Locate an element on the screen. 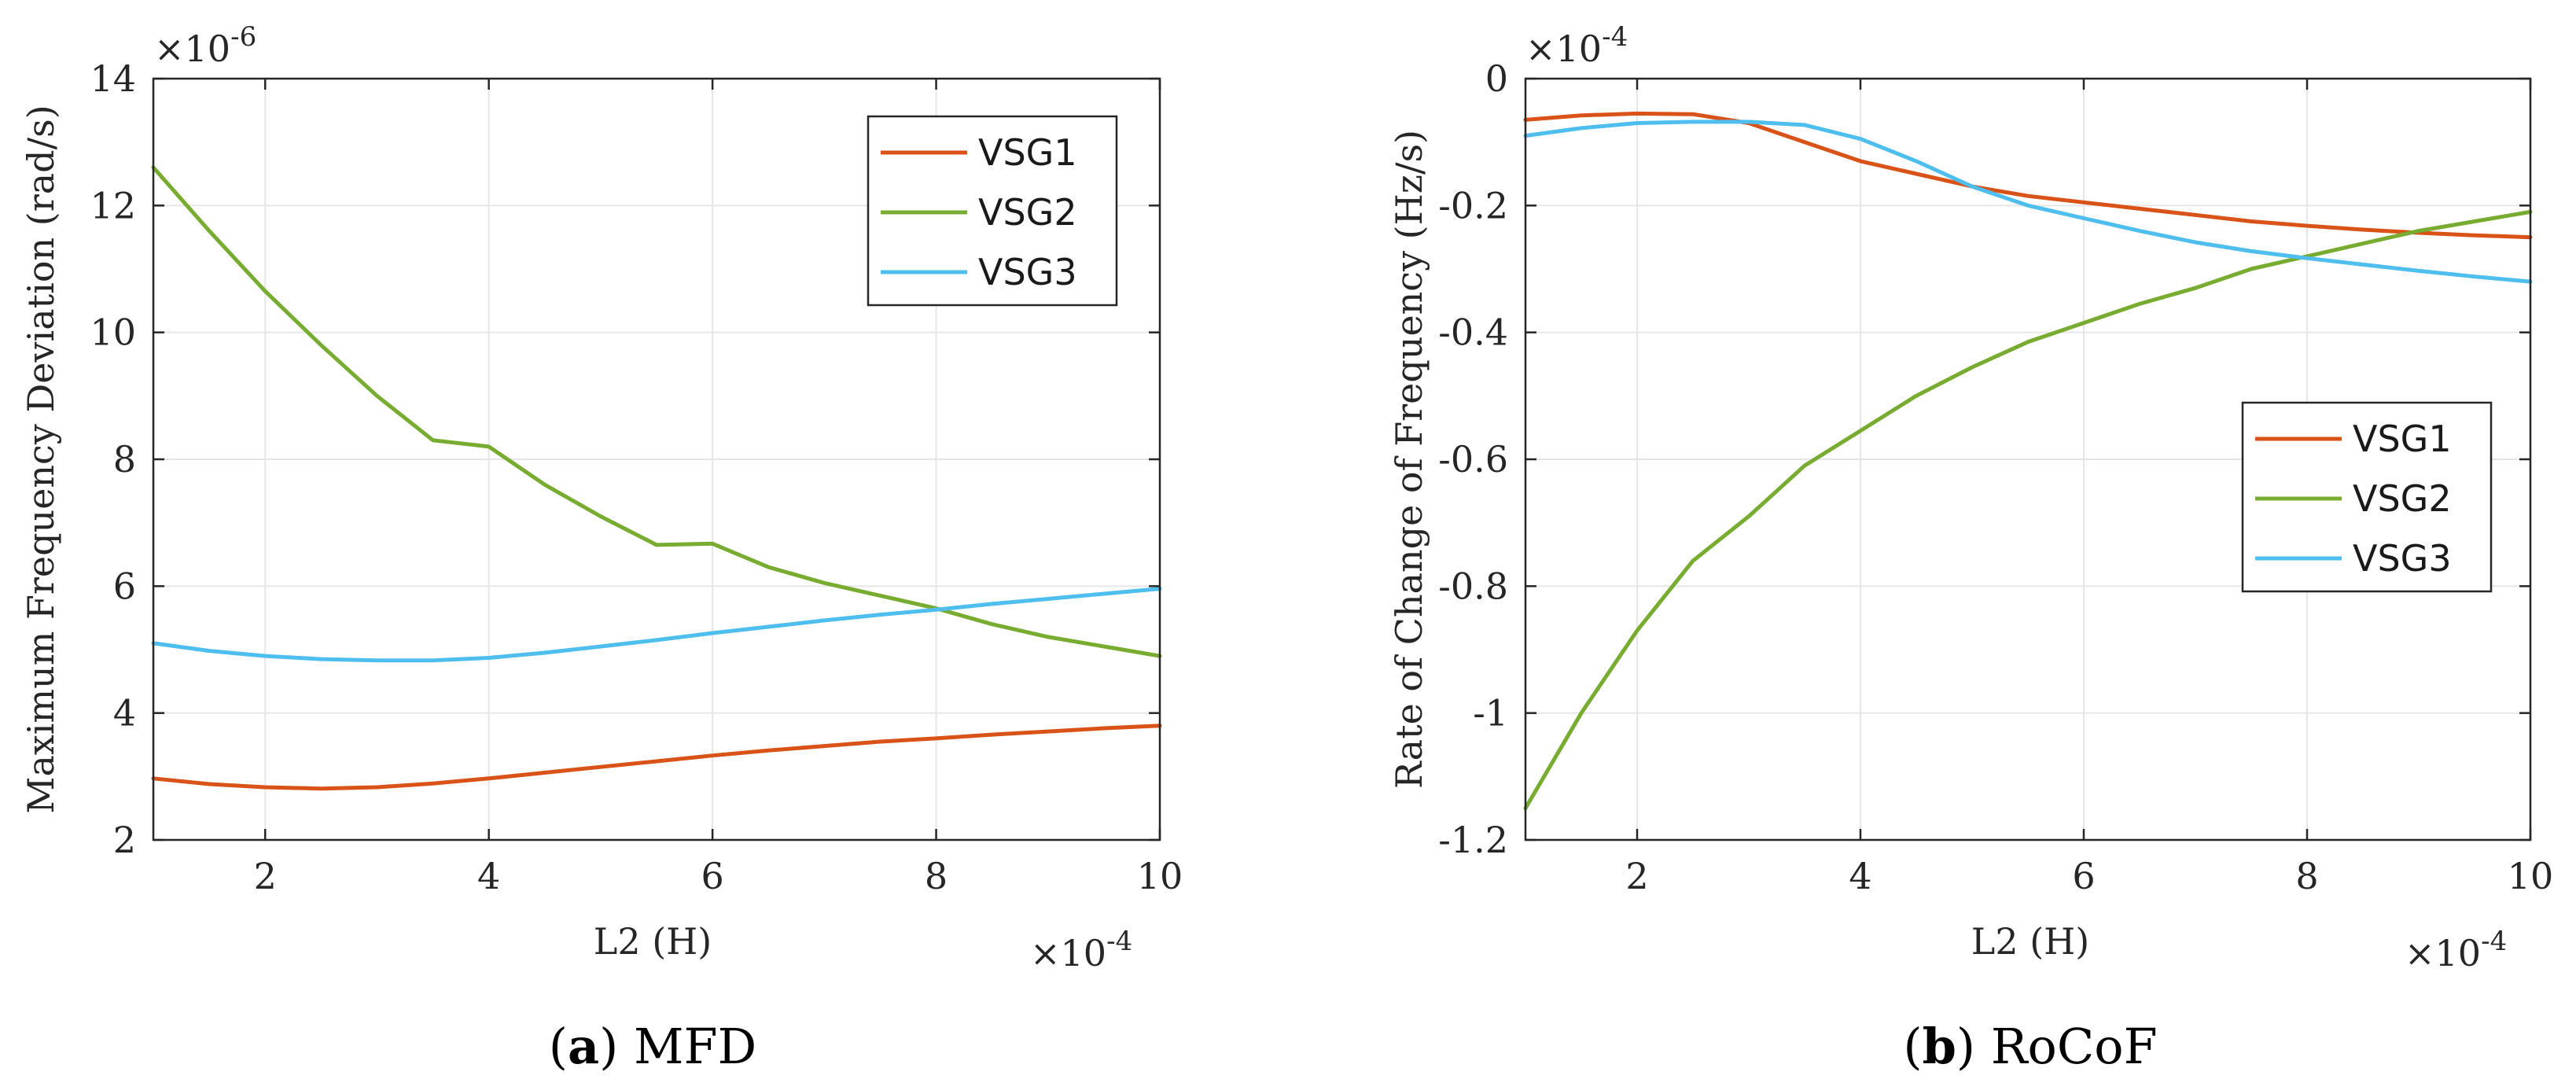 This screenshot has height=1079, width=2576. y-tick-label: -0.8 is located at coordinates (1473, 586).